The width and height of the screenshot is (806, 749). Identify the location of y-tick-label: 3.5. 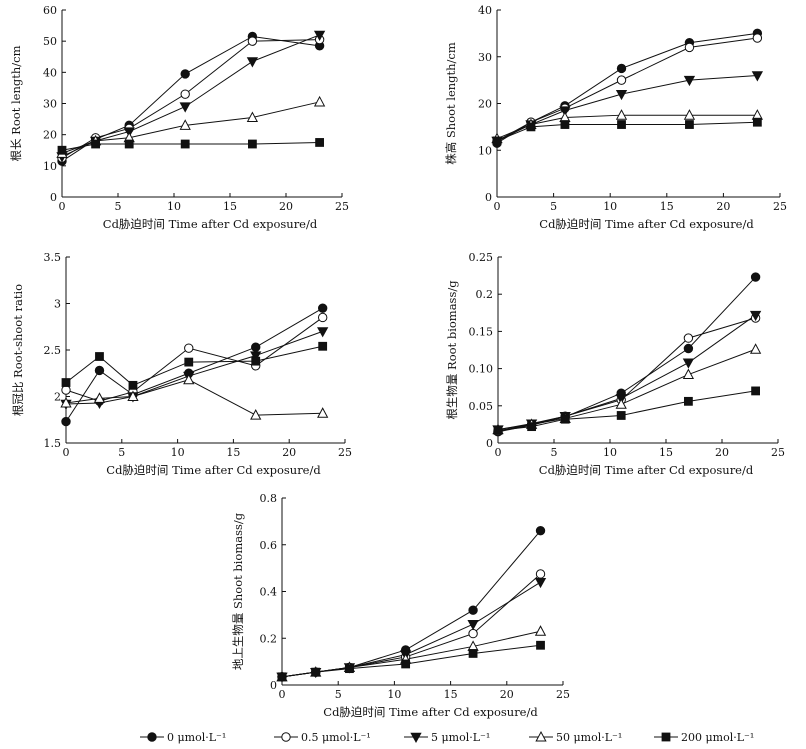
(53, 257).